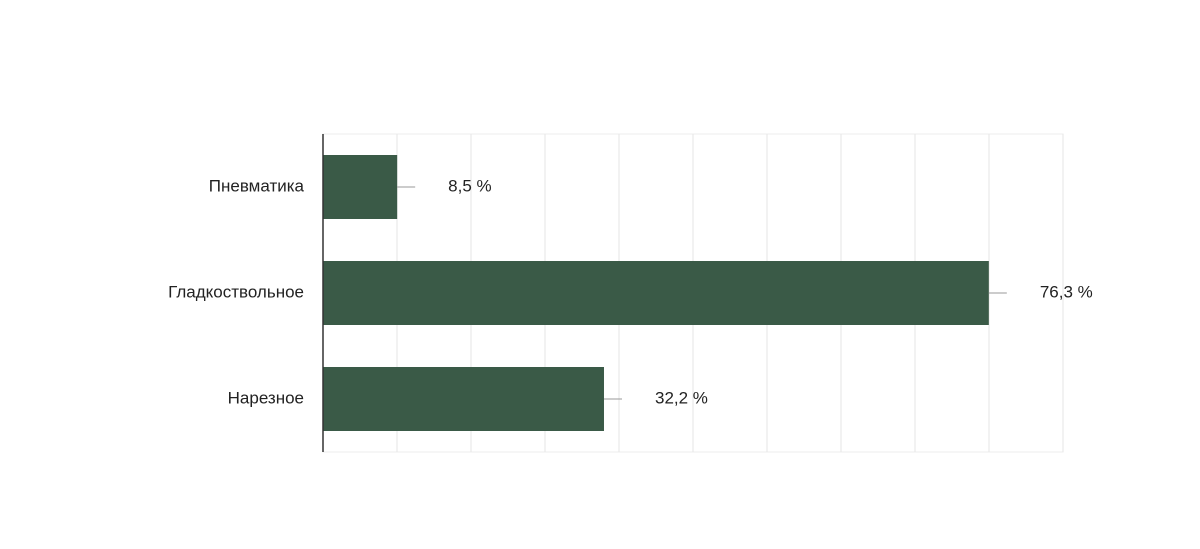  Describe the element at coordinates (266, 397) in the screenshot. I see `y-tick-label: Нарезное` at that location.